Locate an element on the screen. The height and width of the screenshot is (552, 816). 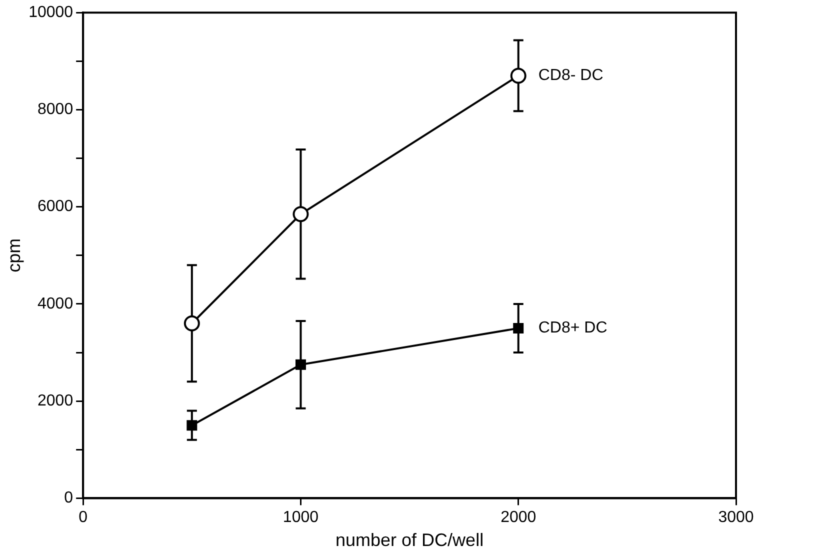
y-tick-label: 6000 is located at coordinates (56, 207).